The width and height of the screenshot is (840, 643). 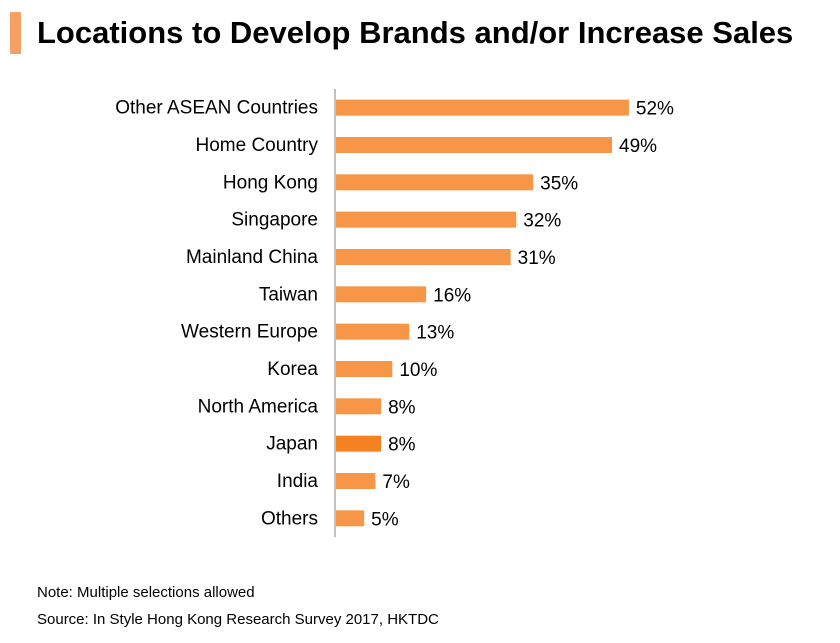 What do you see at coordinates (542, 221) in the screenshot?
I see `value-label: 32%` at bounding box center [542, 221].